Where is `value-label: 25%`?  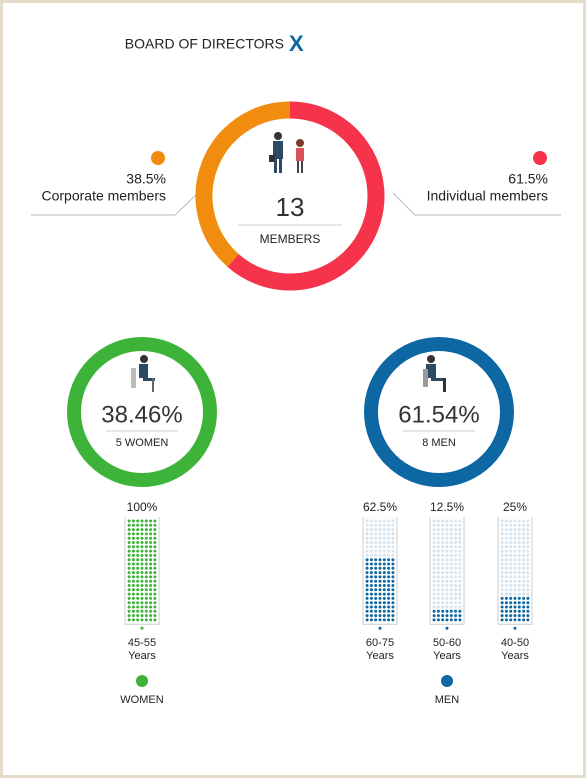
value-label: 25% is located at coordinates (515, 507).